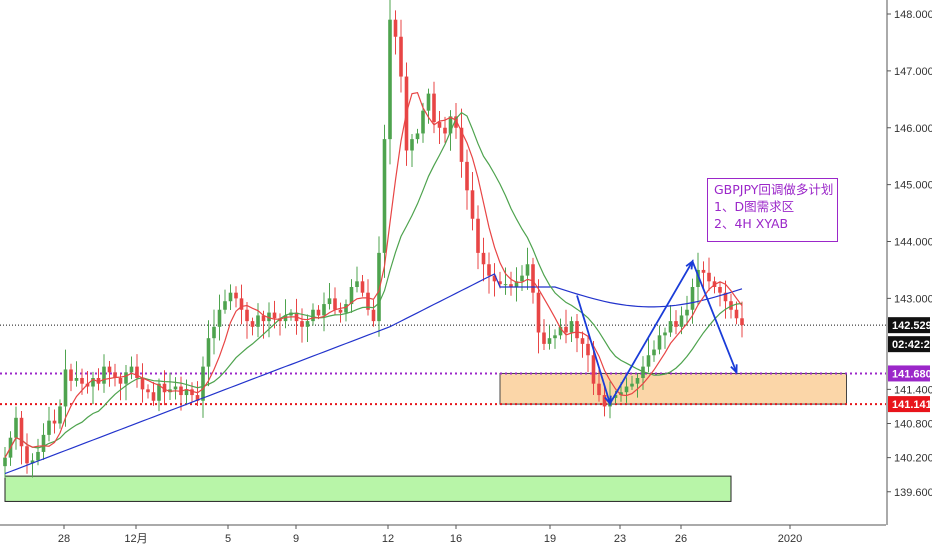 The image size is (932, 550). What do you see at coordinates (912, 405) in the screenshot?
I see `price-tag-level: 141.141` at bounding box center [912, 405].